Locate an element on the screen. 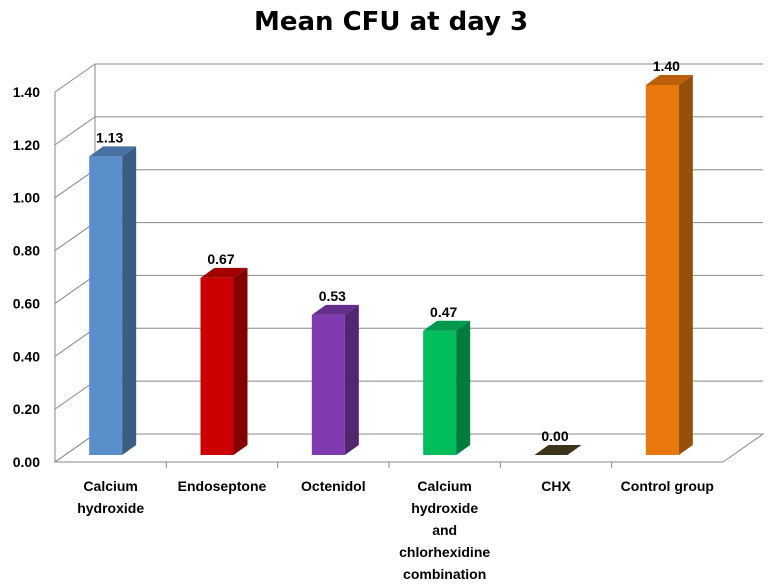  y-tick-label: 1.00 is located at coordinates (26, 198).